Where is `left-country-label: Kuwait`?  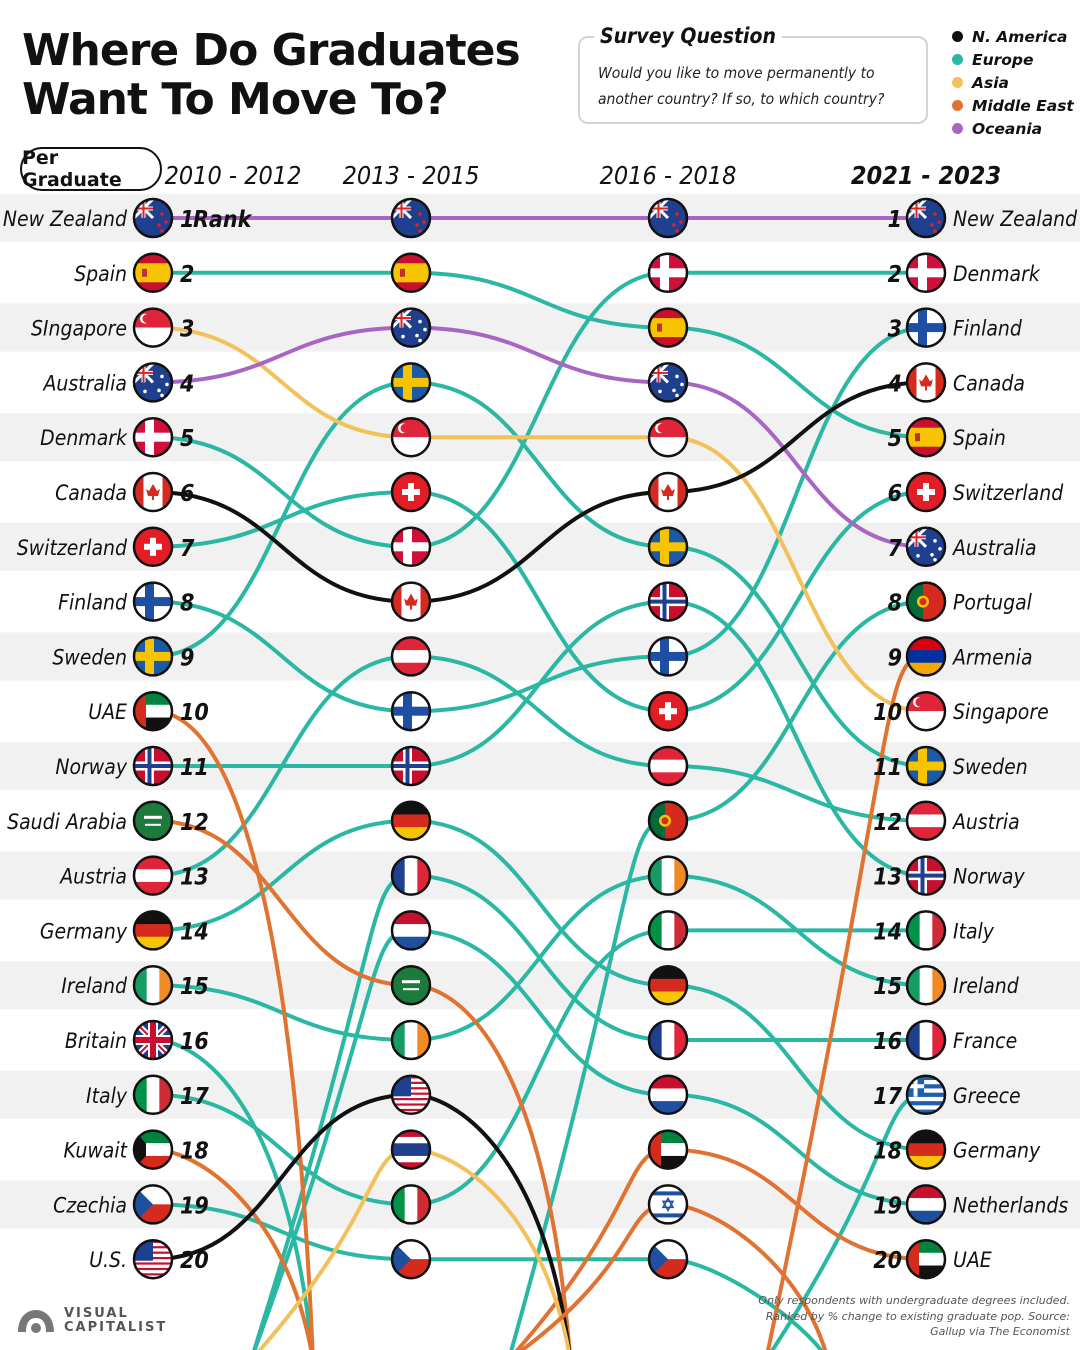 left-country-label: Kuwait is located at coordinates (96, 1151).